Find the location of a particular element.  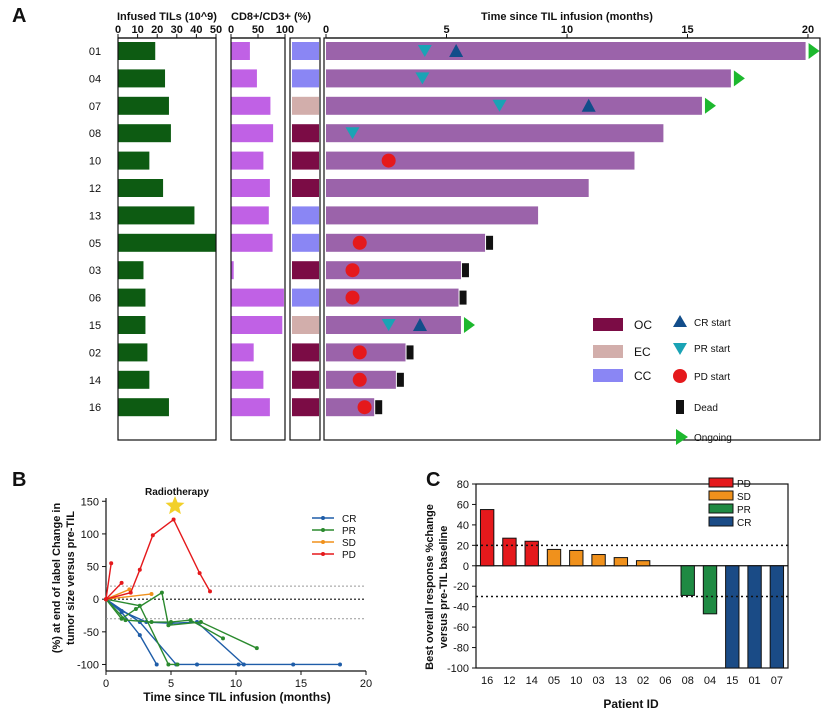

radiotherapy-annotation: Radiotherapy is located at coordinates (177, 492).